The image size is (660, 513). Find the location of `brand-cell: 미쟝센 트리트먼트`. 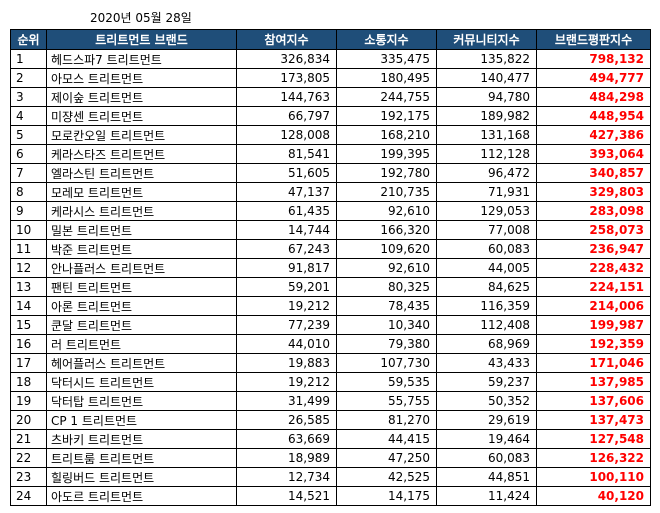

brand-cell: 미쟝센 트리트먼트 is located at coordinates (141, 116).